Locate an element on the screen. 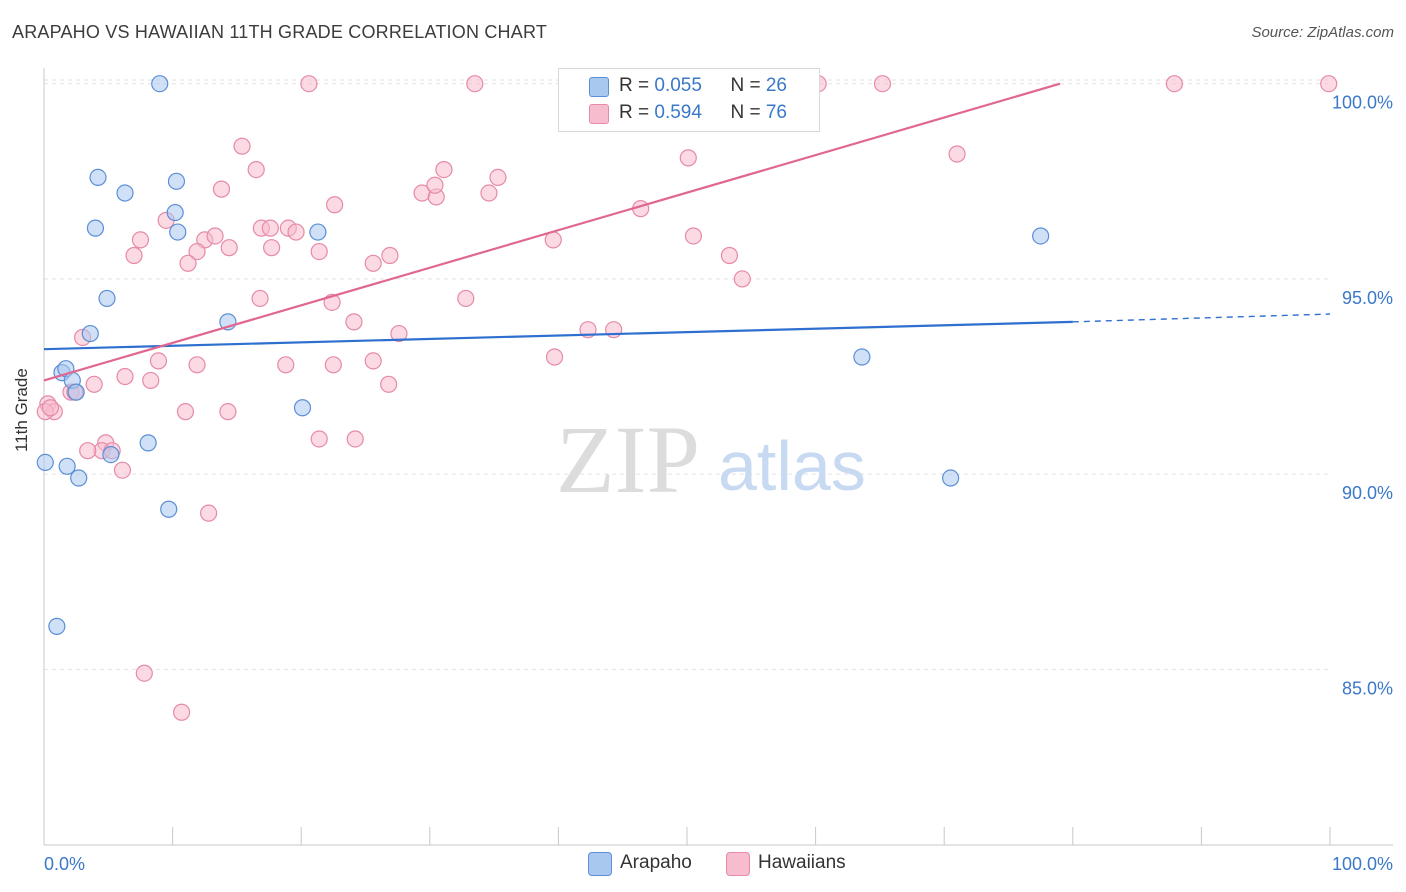 This screenshot has height=892, width=1406. x-tick-label: 0.0% is located at coordinates (64, 864).